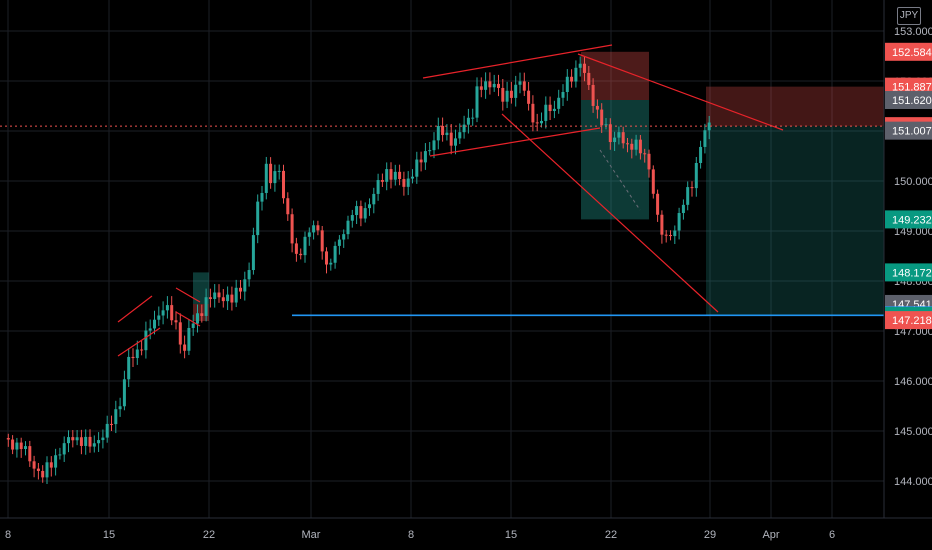  I want to click on currency-label: JPY, so click(909, 16).